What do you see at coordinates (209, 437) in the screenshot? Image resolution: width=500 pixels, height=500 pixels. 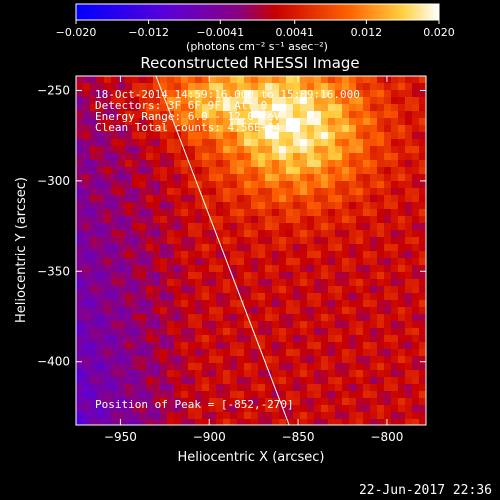 I see `x-tick-label: −900` at bounding box center [209, 437].